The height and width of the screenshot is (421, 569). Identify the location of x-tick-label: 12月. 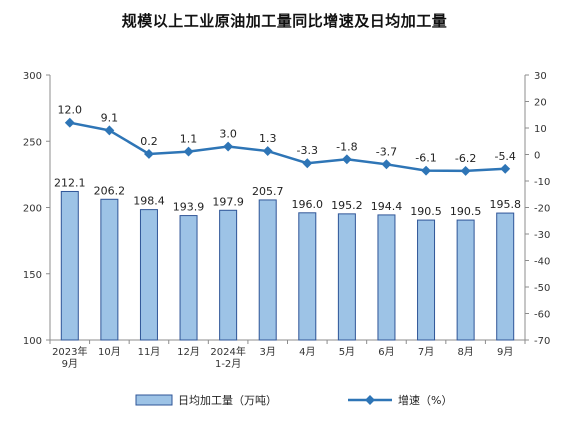
(188, 352).